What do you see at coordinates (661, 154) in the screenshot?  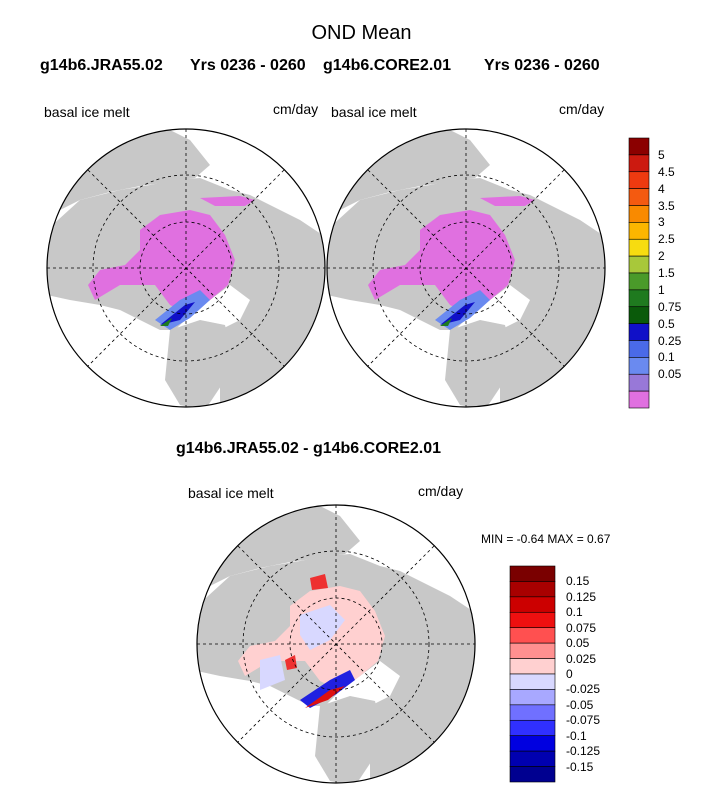 I see `colorbar-tick-label: 5` at bounding box center [661, 154].